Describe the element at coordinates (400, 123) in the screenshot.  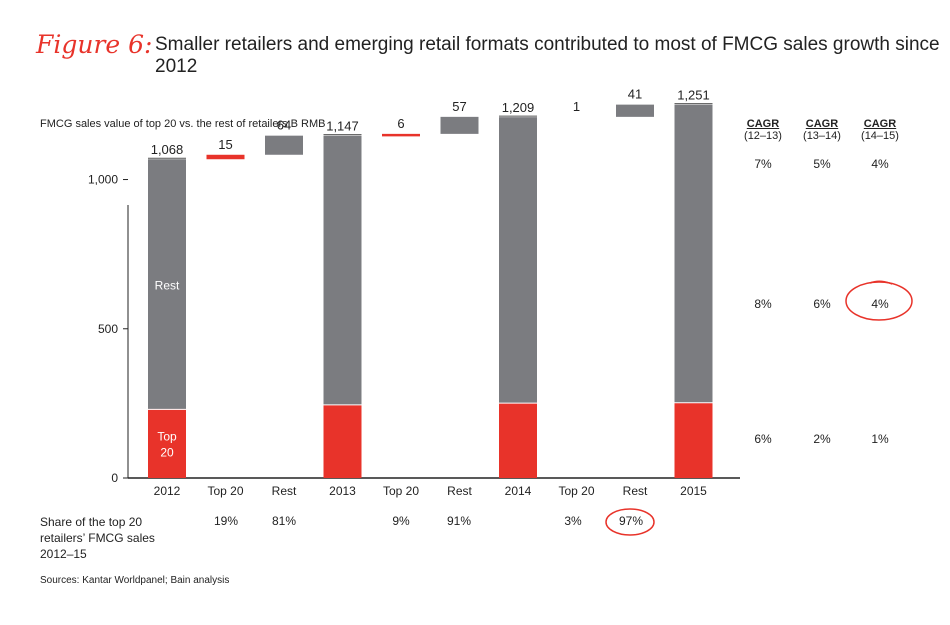
I see `bar-increment-label: 6` at that location.